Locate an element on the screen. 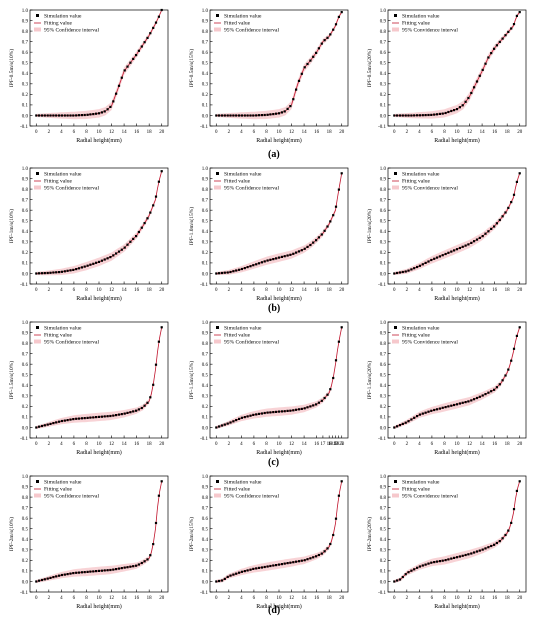 This screenshot has width=550, height=624. confidence-band is located at coordinates (457, 223).